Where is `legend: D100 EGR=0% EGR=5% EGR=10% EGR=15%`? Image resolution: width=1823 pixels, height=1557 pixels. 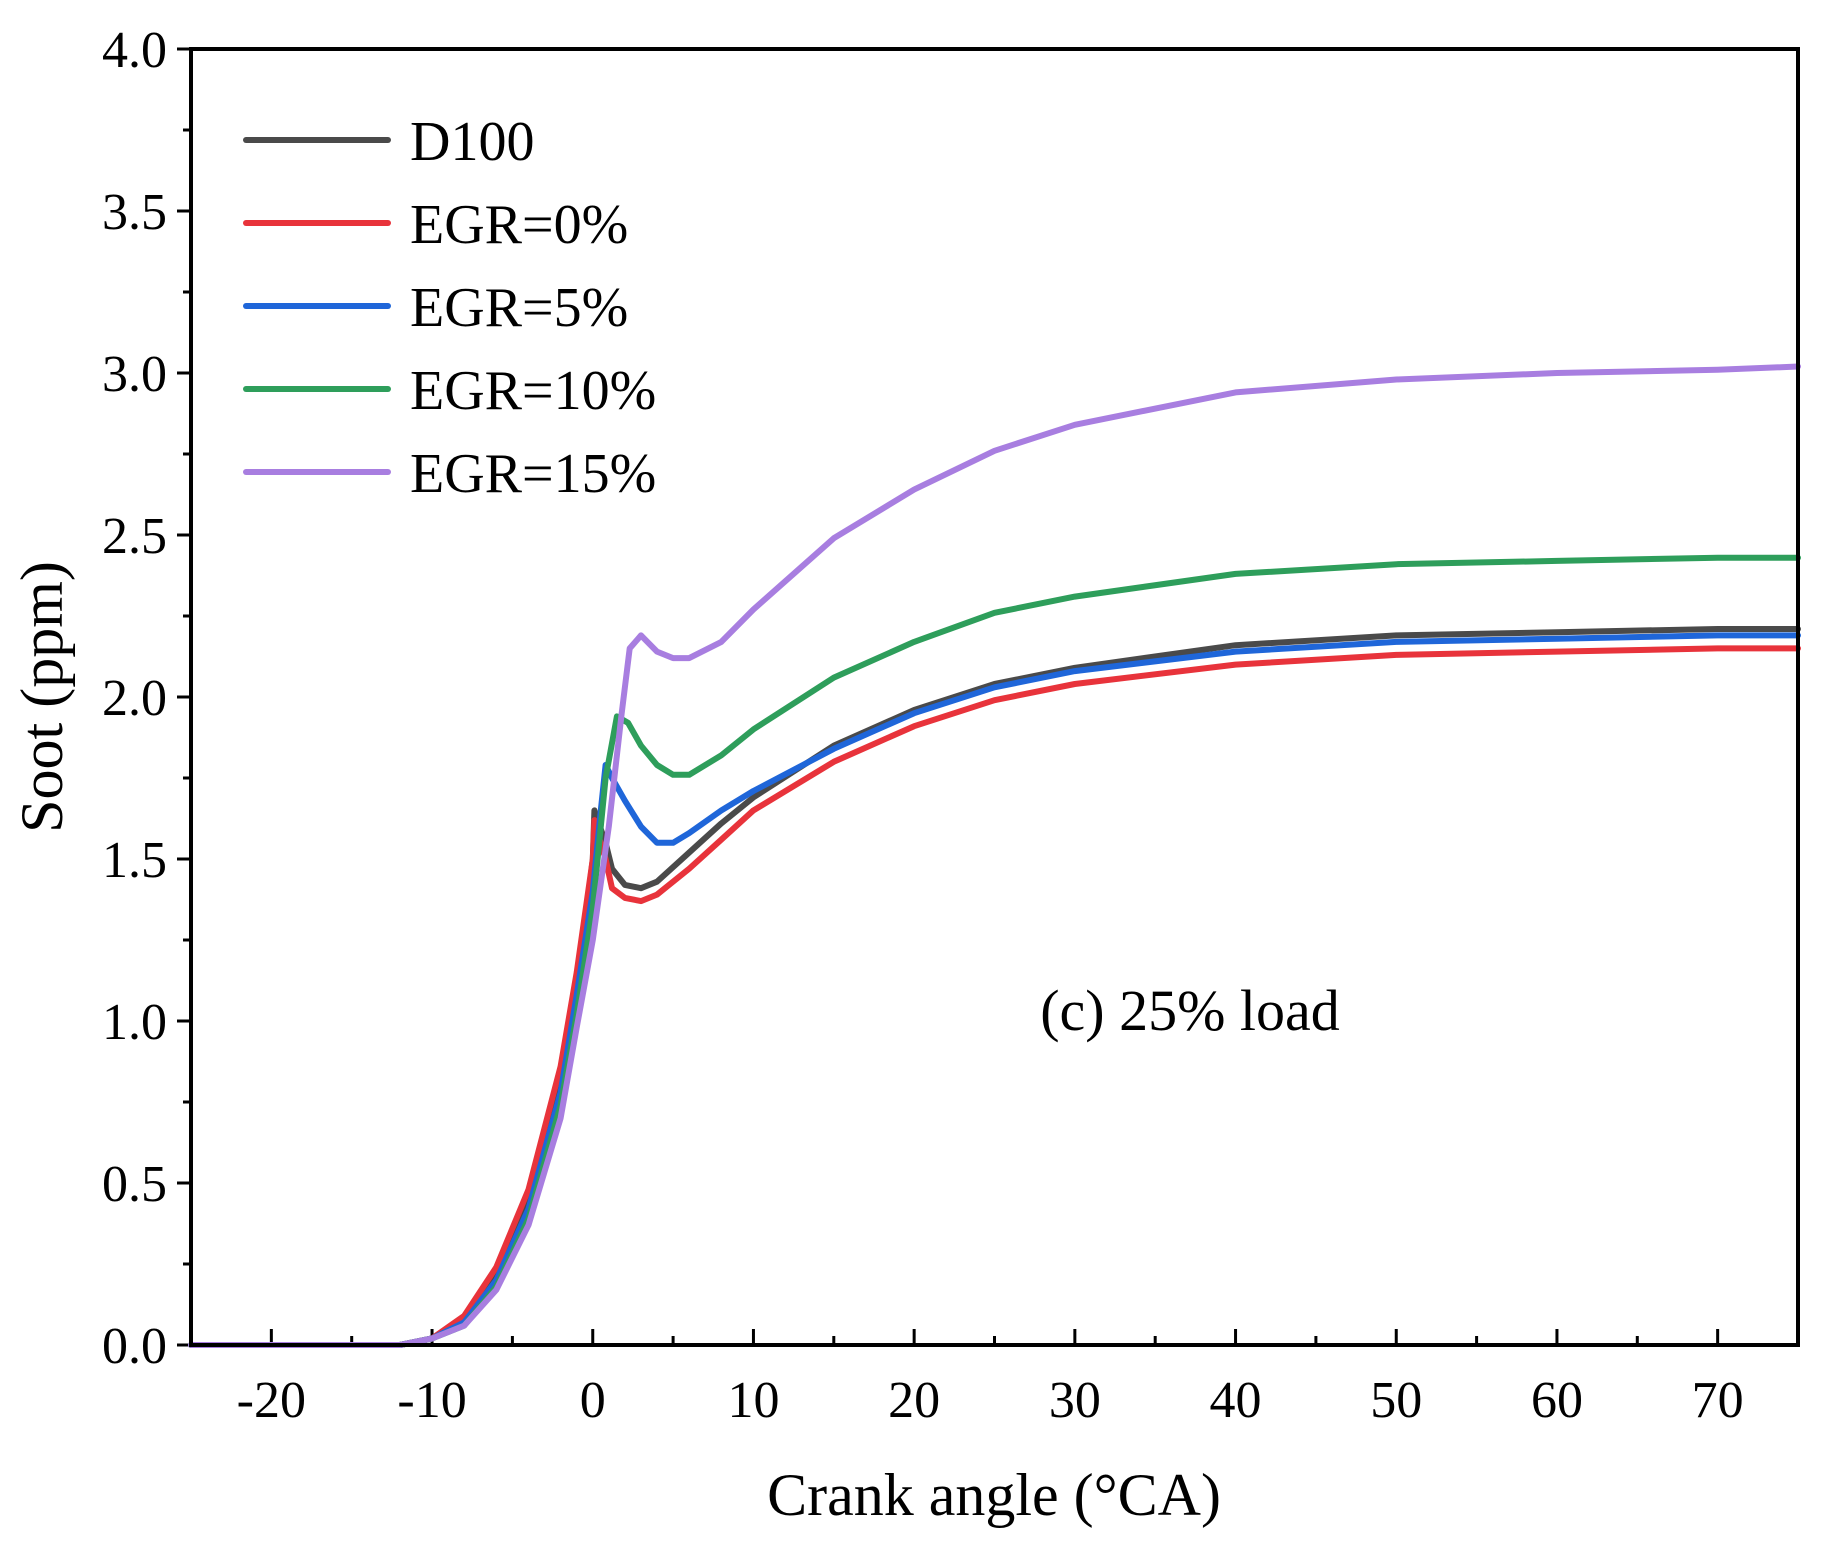
legend: D100 EGR=0% EGR=5% EGR=10% EGR=15% is located at coordinates (449, 308).